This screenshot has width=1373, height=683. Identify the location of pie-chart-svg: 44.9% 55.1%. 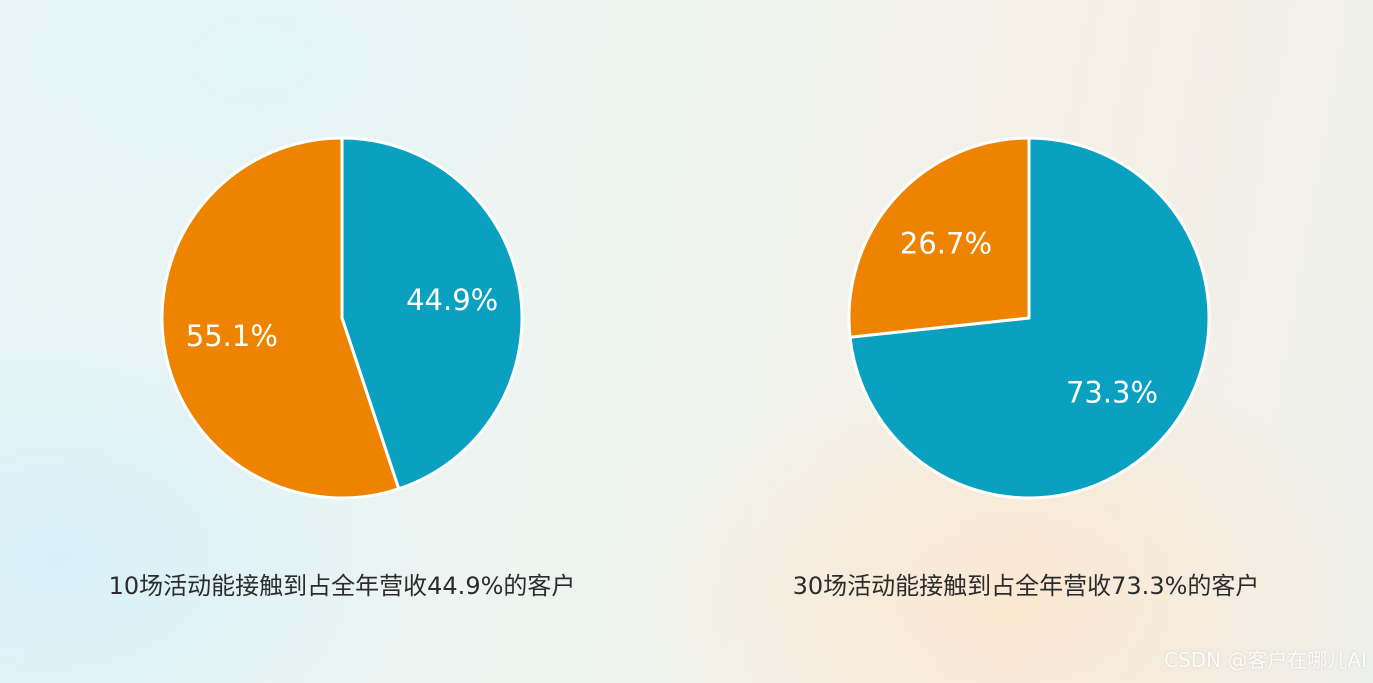
(342, 318).